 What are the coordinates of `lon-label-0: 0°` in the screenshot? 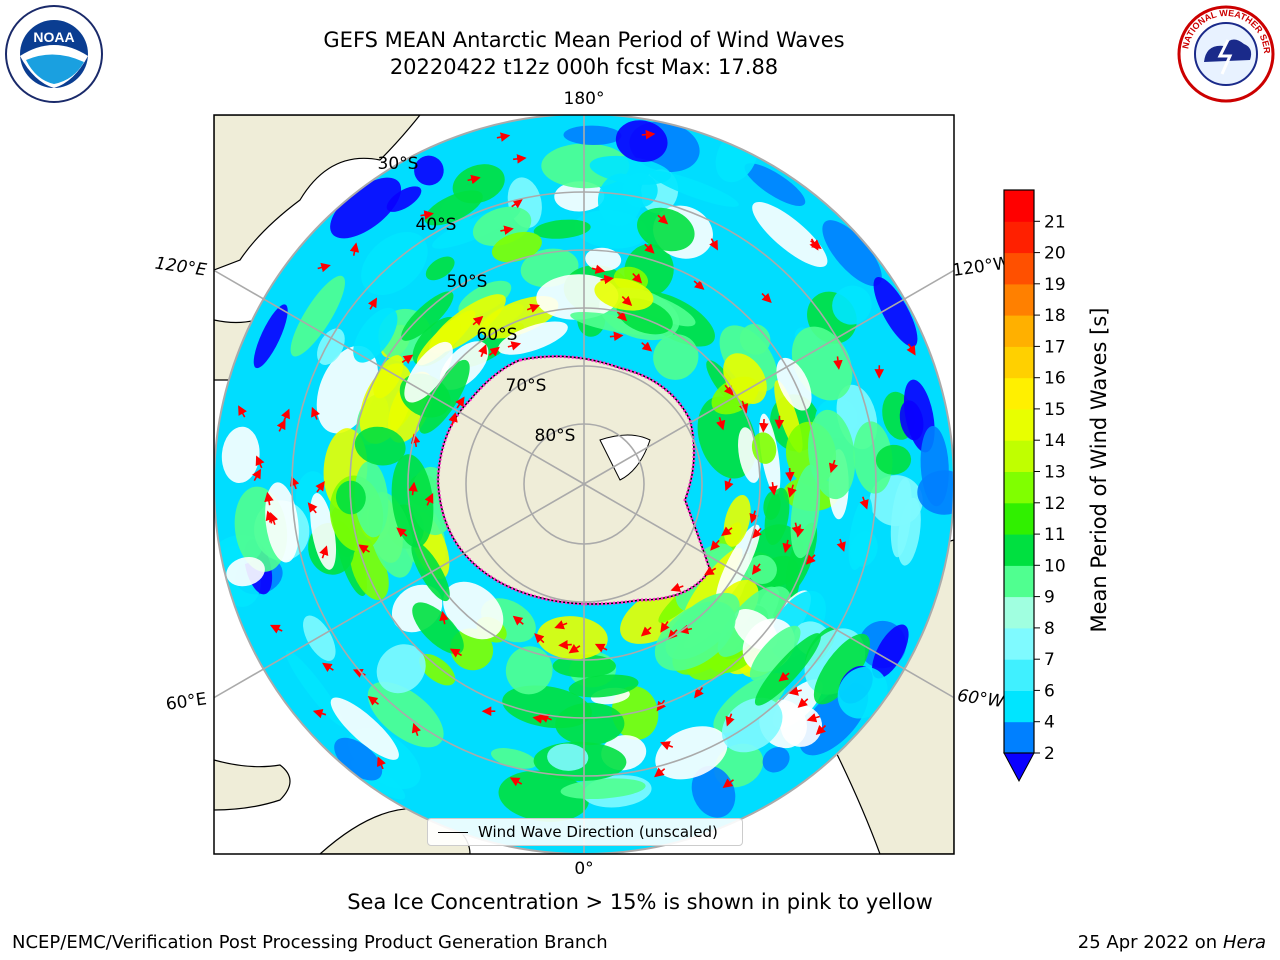 It's located at (583, 869).